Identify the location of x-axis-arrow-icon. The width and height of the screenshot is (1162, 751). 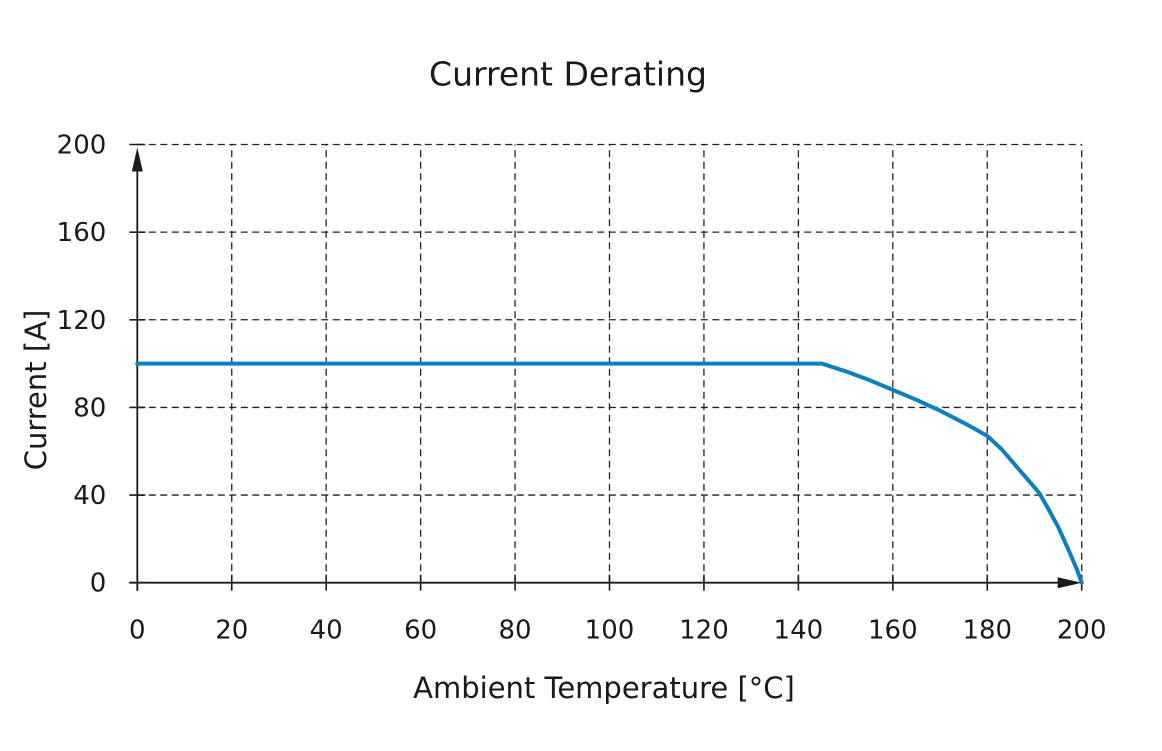
(1069, 583).